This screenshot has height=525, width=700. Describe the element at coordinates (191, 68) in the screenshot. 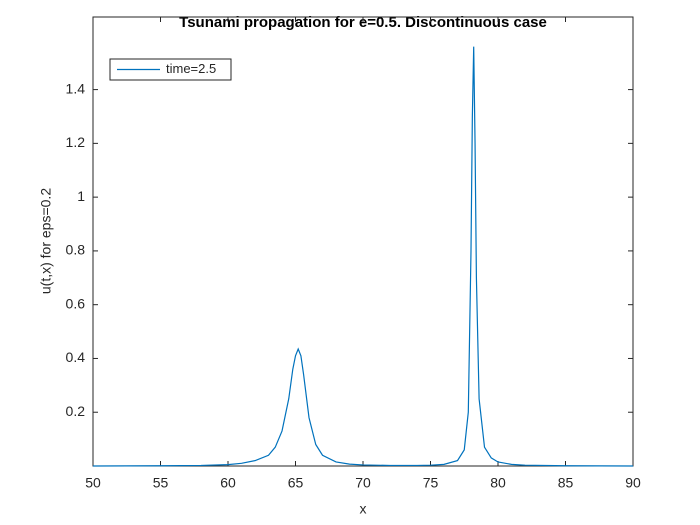

I see `legend-label: time=2.5` at that location.